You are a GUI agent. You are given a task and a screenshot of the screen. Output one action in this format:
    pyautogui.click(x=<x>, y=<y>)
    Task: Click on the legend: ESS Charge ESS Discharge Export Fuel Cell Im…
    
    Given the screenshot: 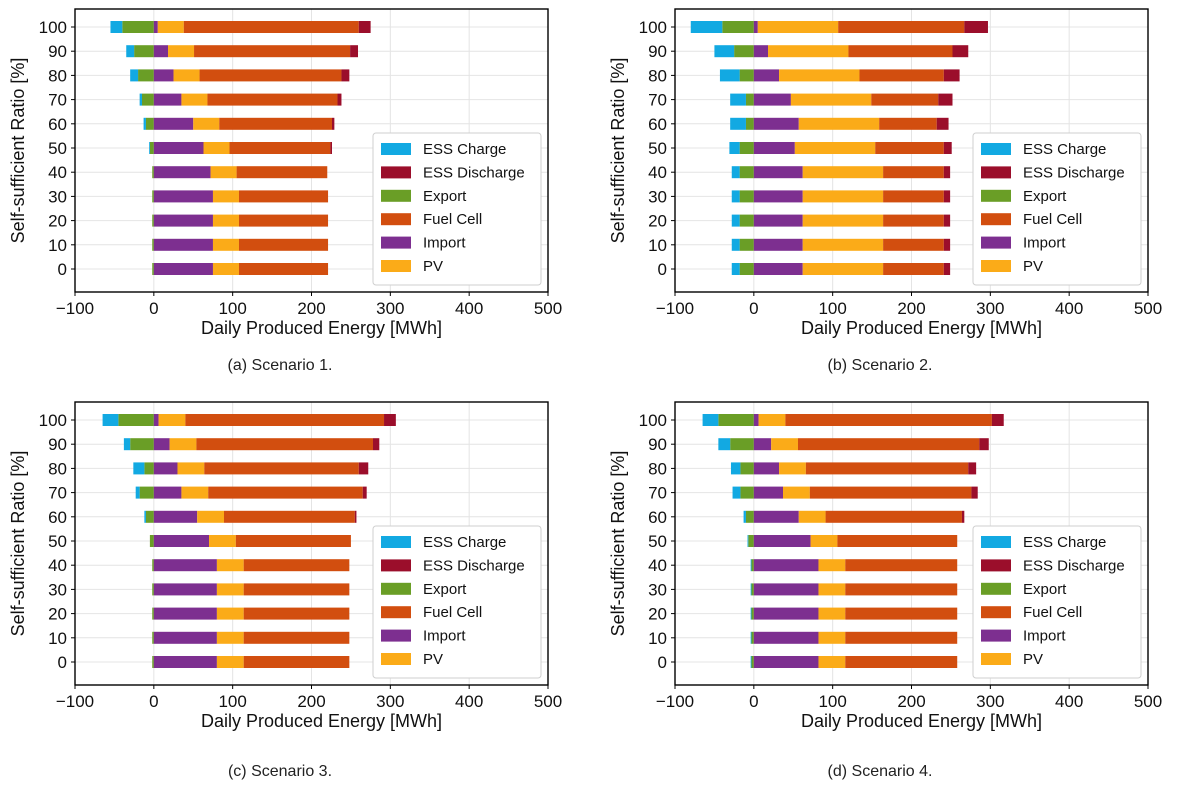 What is the action you would take?
    pyautogui.click(x=457, y=602)
    